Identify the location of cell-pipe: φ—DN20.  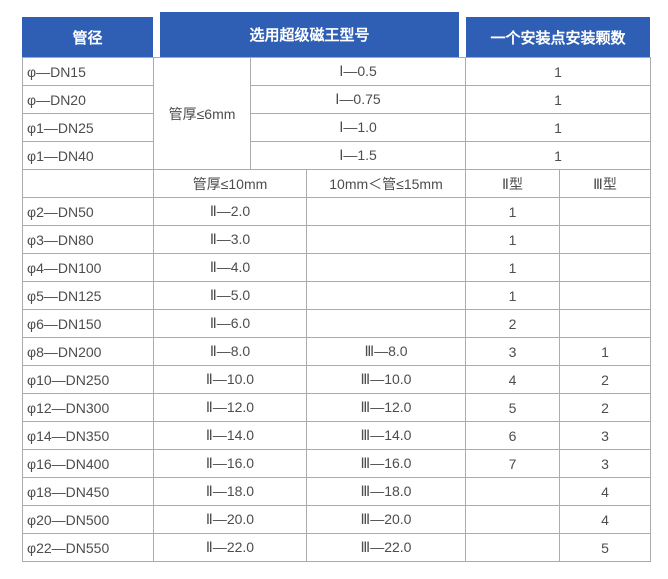
(88, 100).